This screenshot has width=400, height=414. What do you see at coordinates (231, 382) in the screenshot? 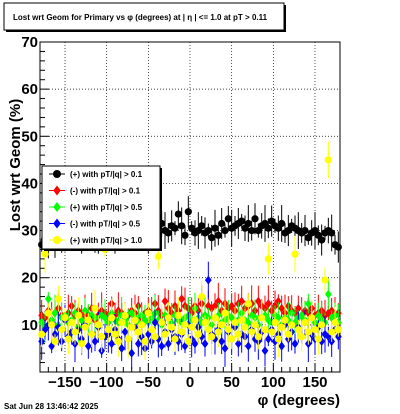
I see `x-tick-label: 50` at bounding box center [231, 382].